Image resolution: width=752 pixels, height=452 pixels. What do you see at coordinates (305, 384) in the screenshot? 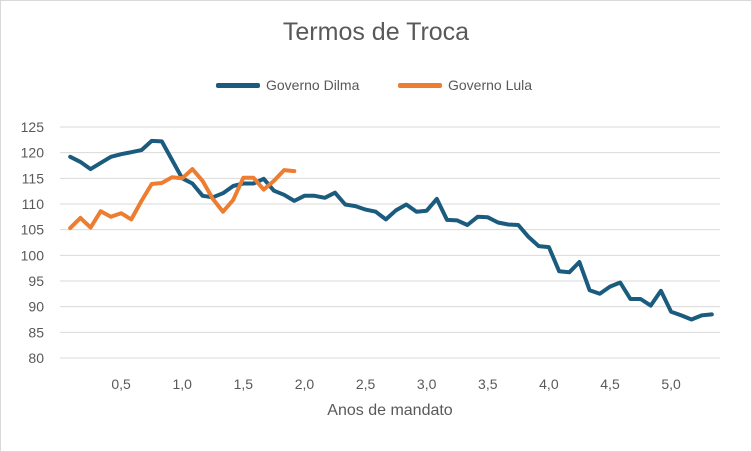
I see `x-tick-label: 2,0` at bounding box center [305, 384].